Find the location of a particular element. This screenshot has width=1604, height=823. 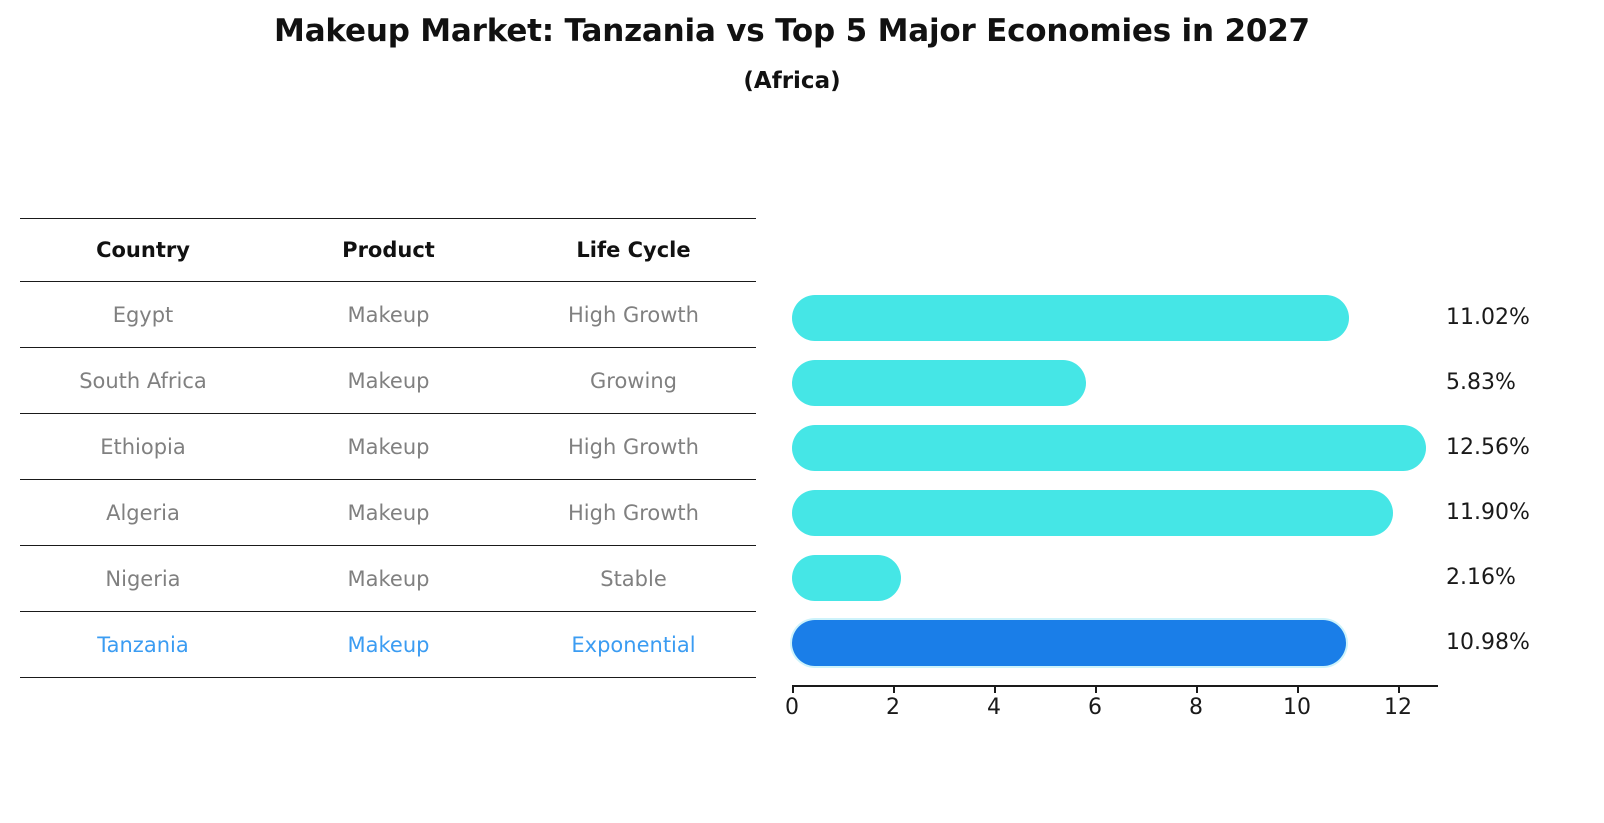

bar-algeria is located at coordinates (1092, 513).